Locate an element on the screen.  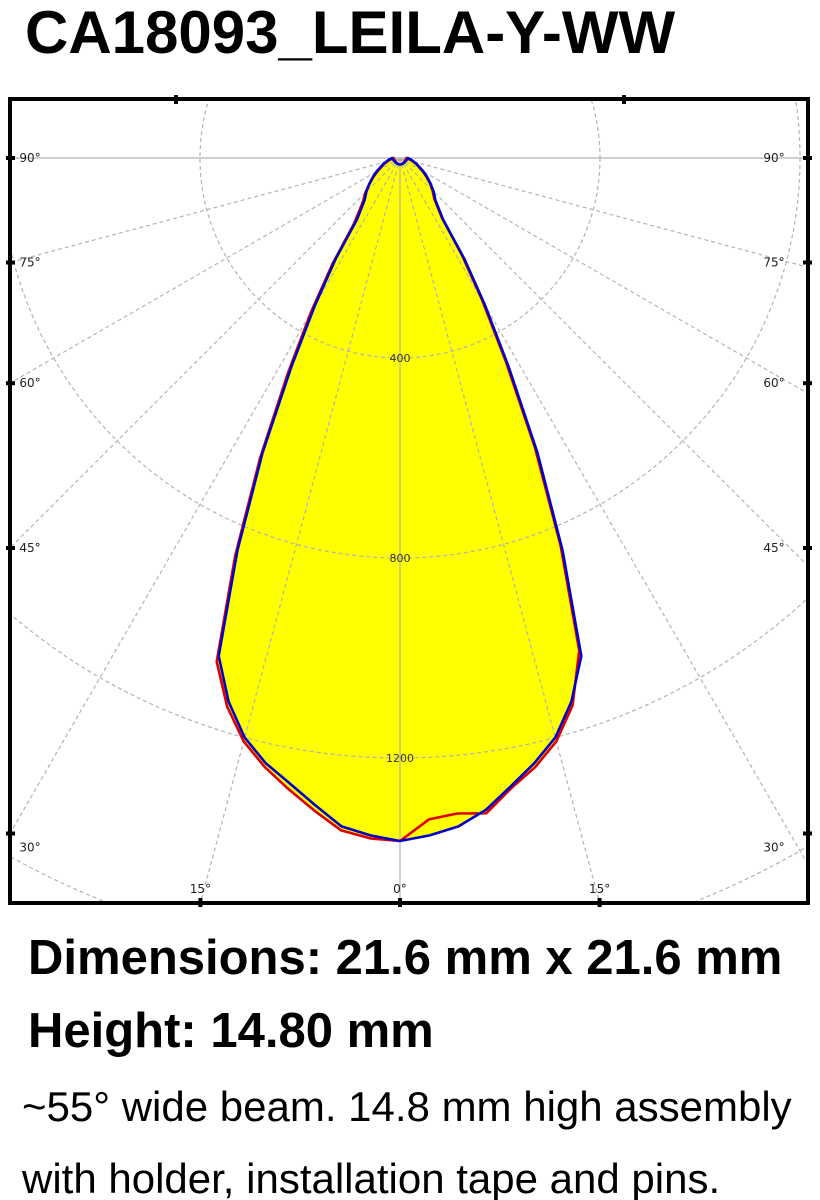
angle-label-left-60: 60° is located at coordinates (29, 383).